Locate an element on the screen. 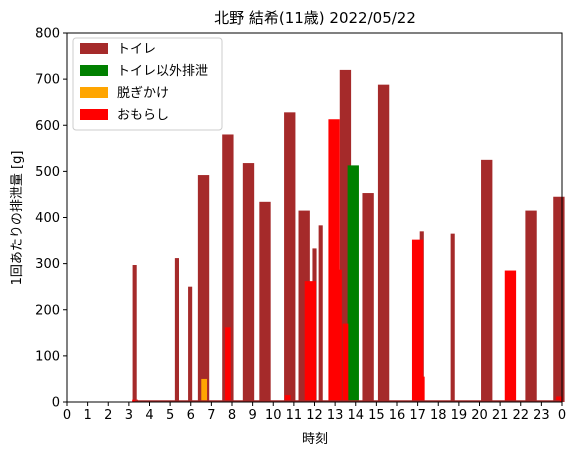 Image resolution: width=573 pixels, height=455 pixels. bar-トイレ-10.8 is located at coordinates (290, 257).